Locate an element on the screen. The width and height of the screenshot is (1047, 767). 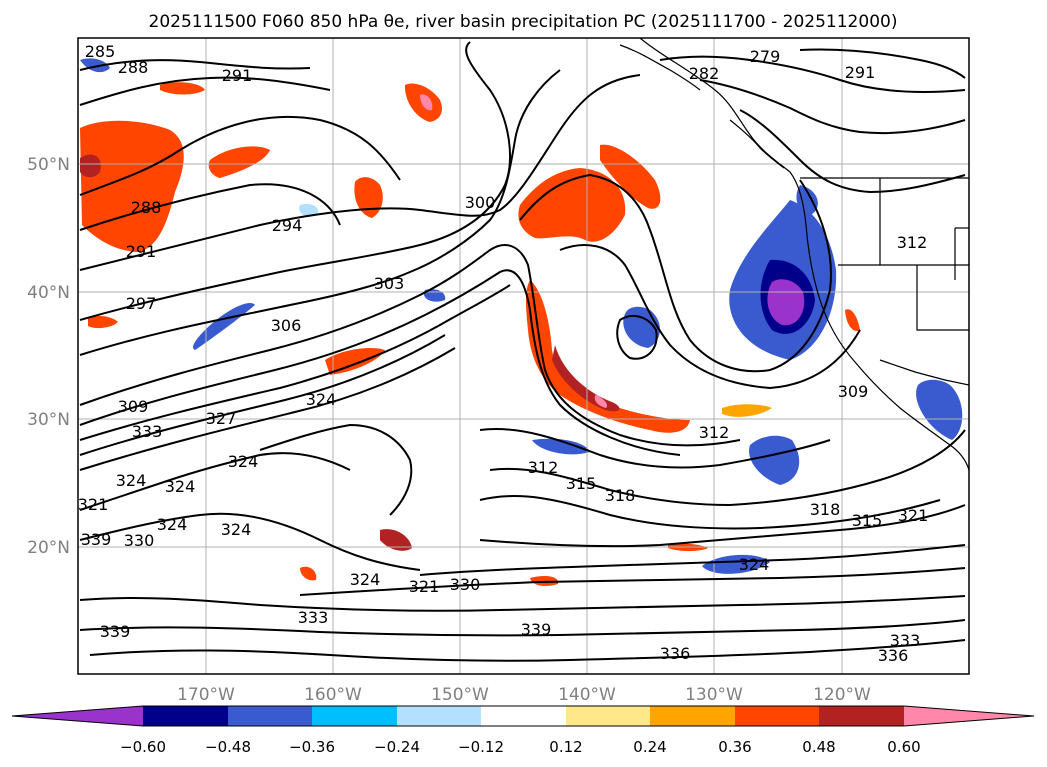
colorbar-tick-label: 0.60 is located at coordinates (903, 747).